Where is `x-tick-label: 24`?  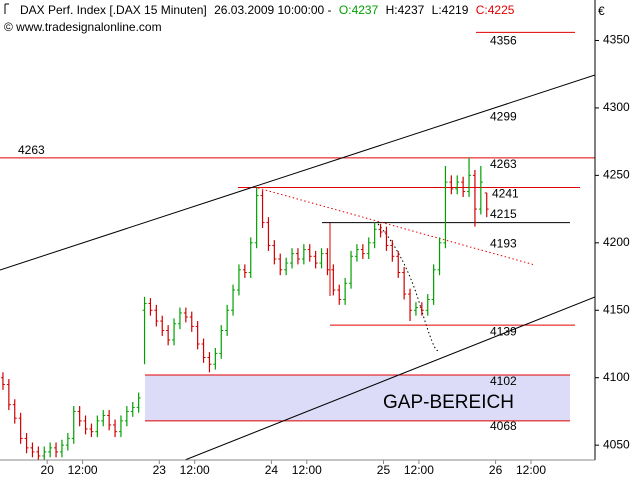 x-tick-label: 24 is located at coordinates (272, 470).